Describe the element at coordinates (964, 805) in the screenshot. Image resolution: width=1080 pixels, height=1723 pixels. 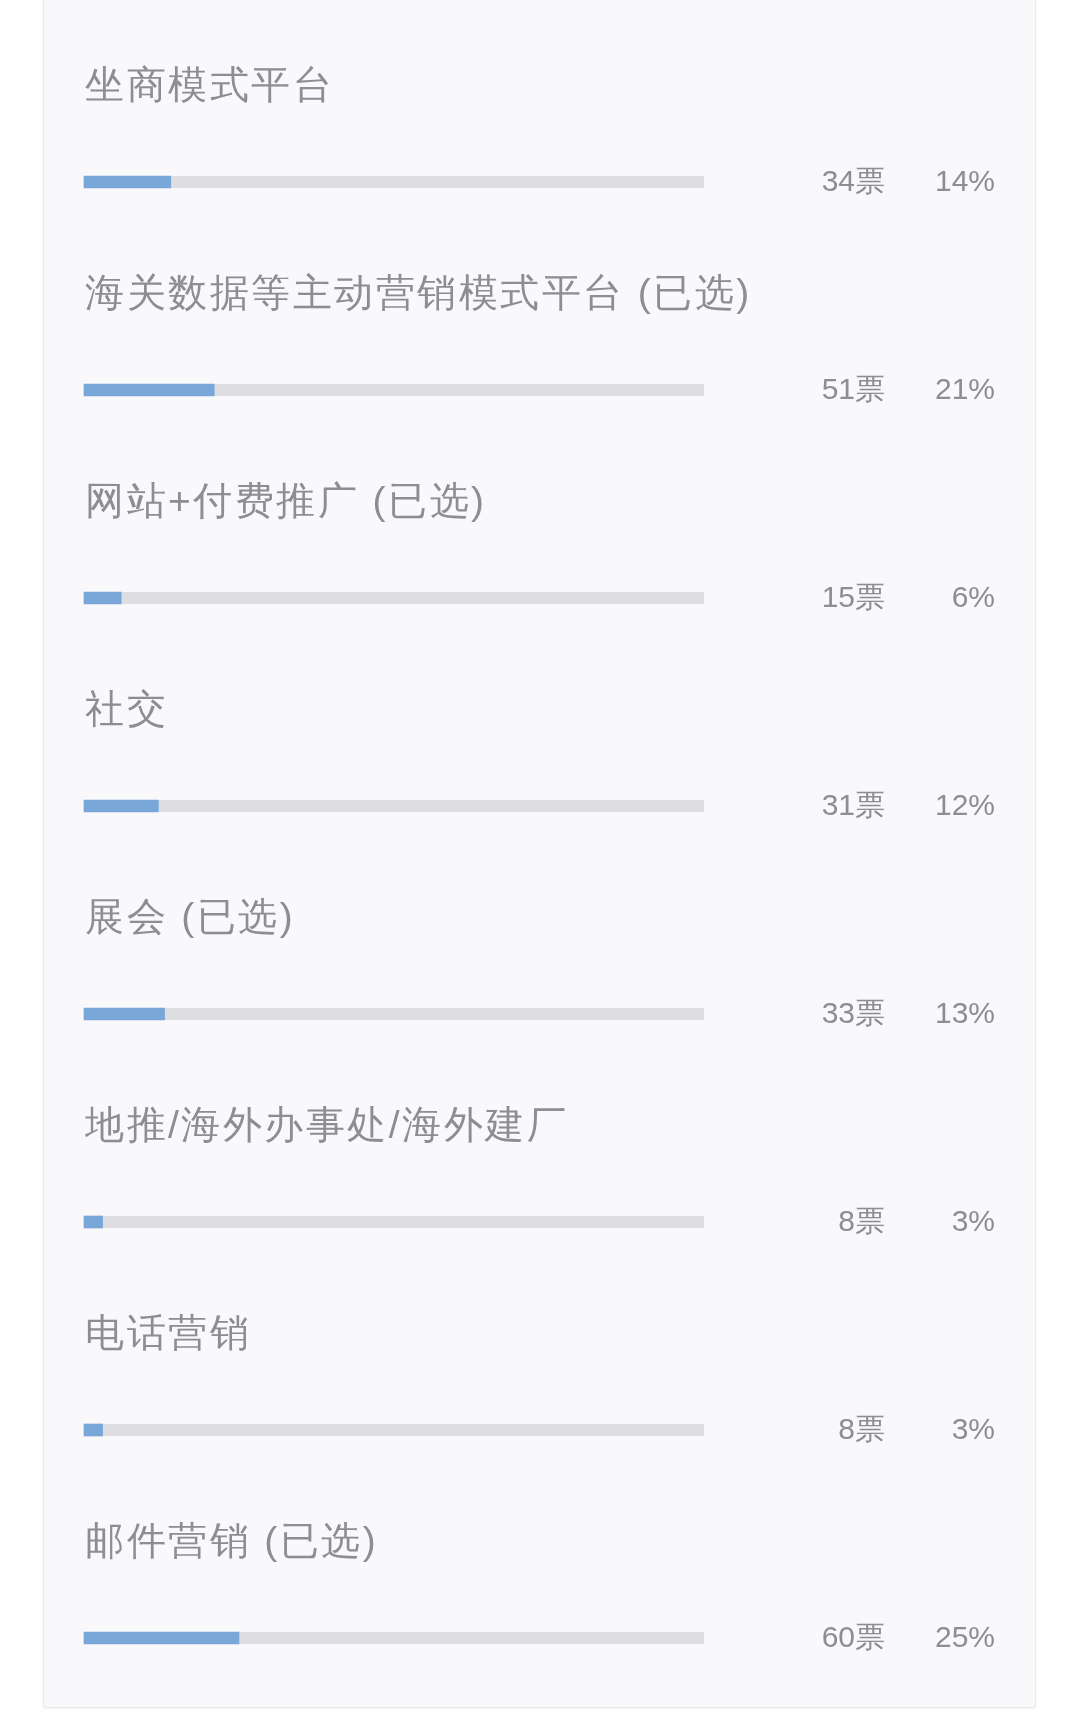
I see `data-label: 12%` at that location.